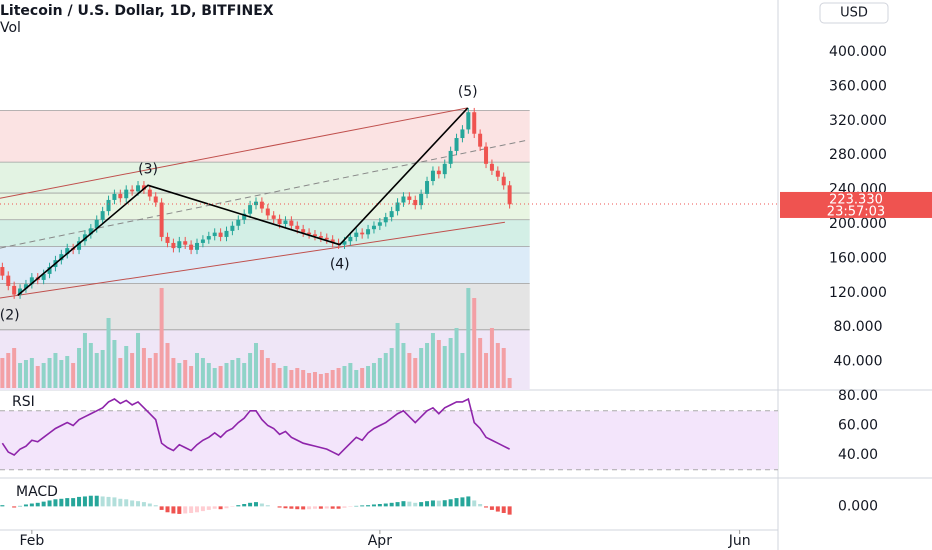 The width and height of the screenshot is (932, 550). Describe the element at coordinates (858, 86) in the screenshot. I see `y-tick-label: 360.000` at that location.